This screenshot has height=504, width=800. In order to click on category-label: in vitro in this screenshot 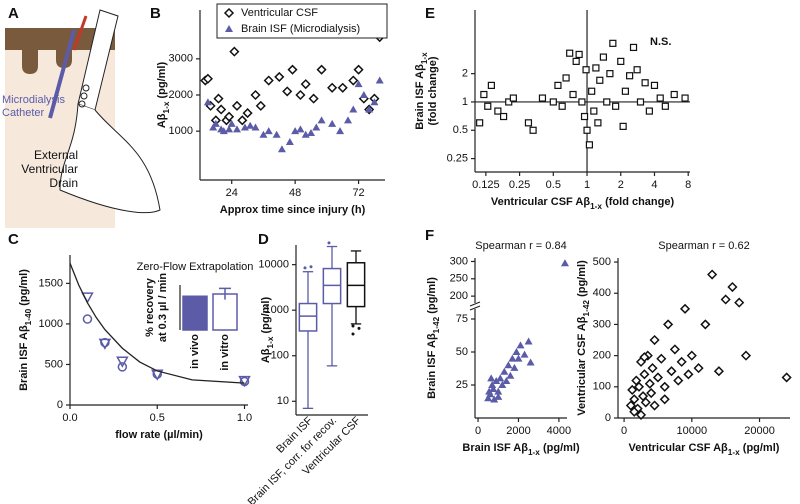, I will do `click(225, 352)`.